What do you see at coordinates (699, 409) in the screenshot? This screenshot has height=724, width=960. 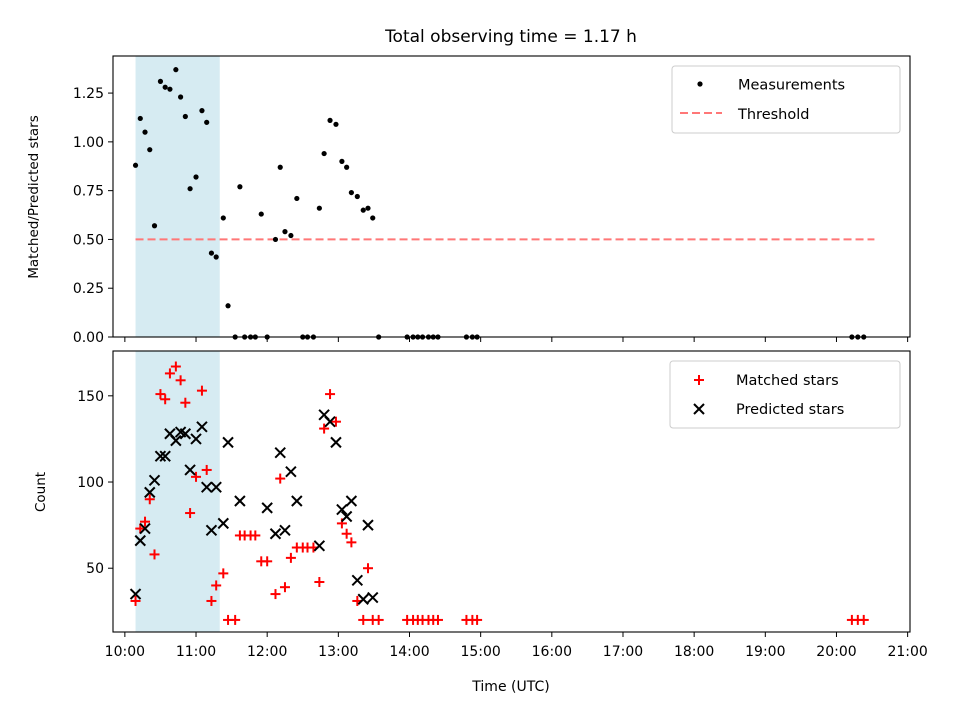 I see `legend-x-marker` at bounding box center [699, 409].